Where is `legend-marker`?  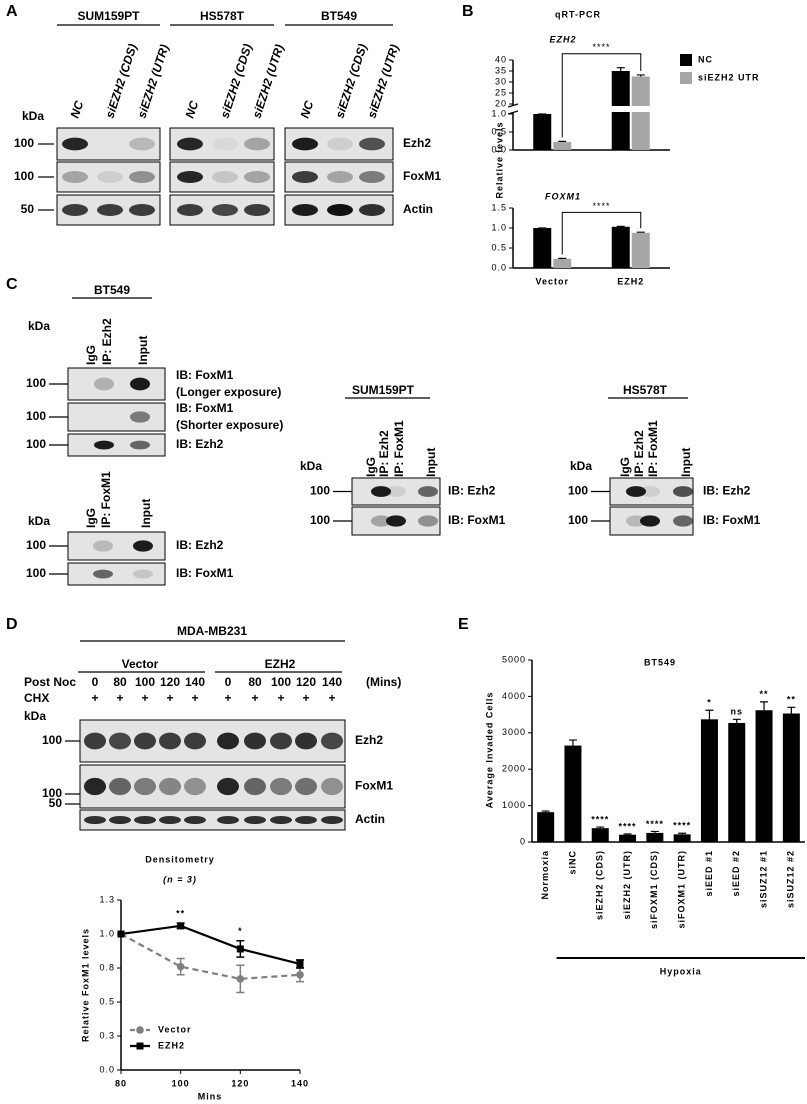
legend-marker is located at coordinates (140, 1046).